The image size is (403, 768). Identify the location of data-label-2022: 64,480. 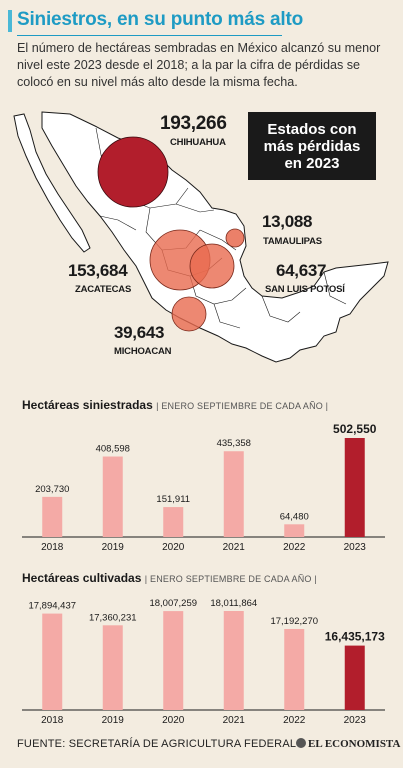
(294, 516).